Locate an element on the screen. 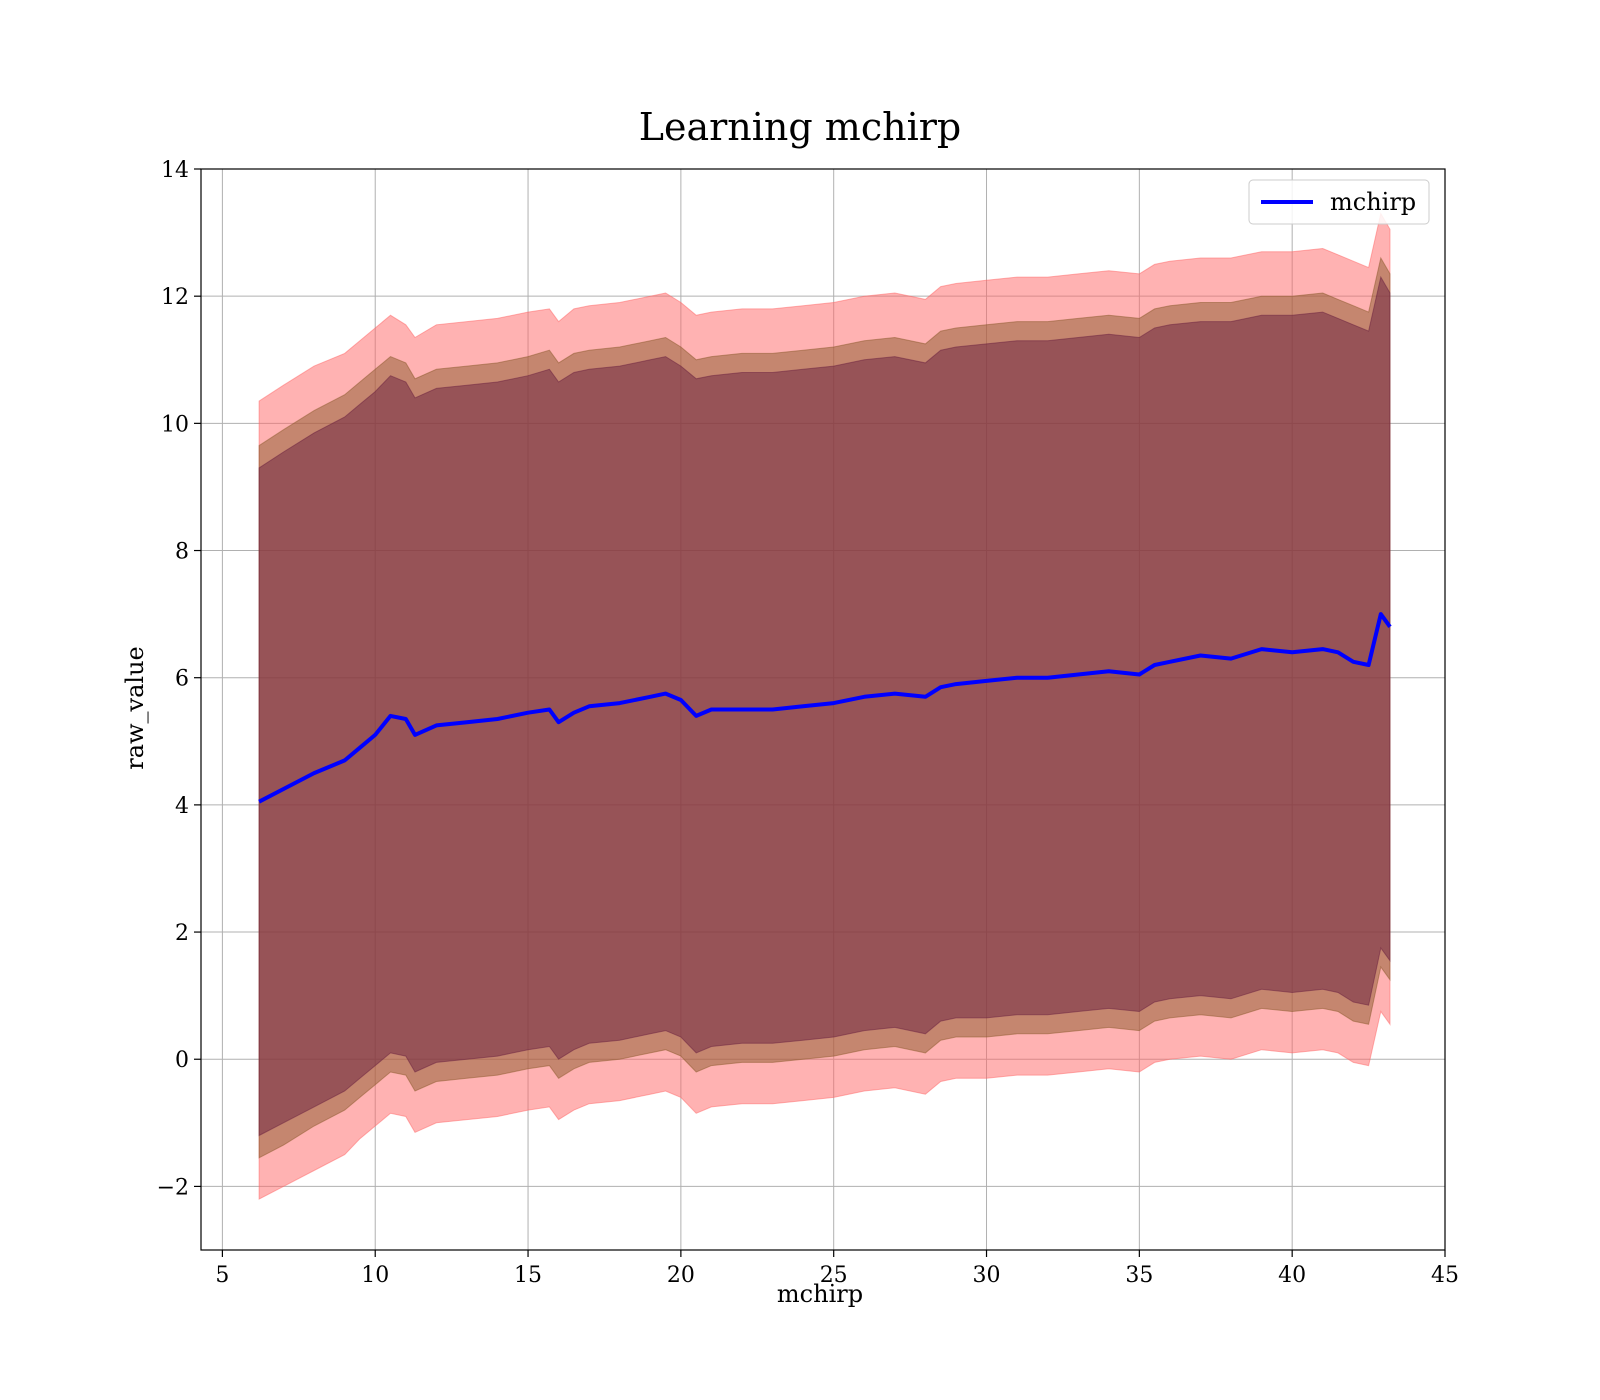 This screenshot has width=1600, height=1400. legend-box is located at coordinates (1339, 202).